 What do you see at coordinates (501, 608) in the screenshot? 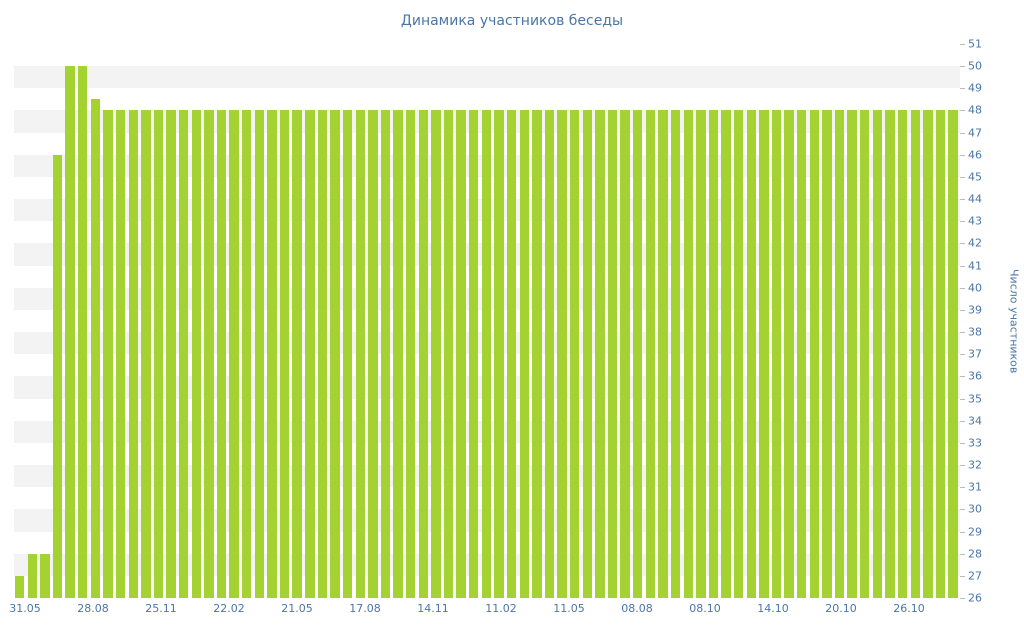
I see `x-tick-label: 11.02` at bounding box center [501, 608].